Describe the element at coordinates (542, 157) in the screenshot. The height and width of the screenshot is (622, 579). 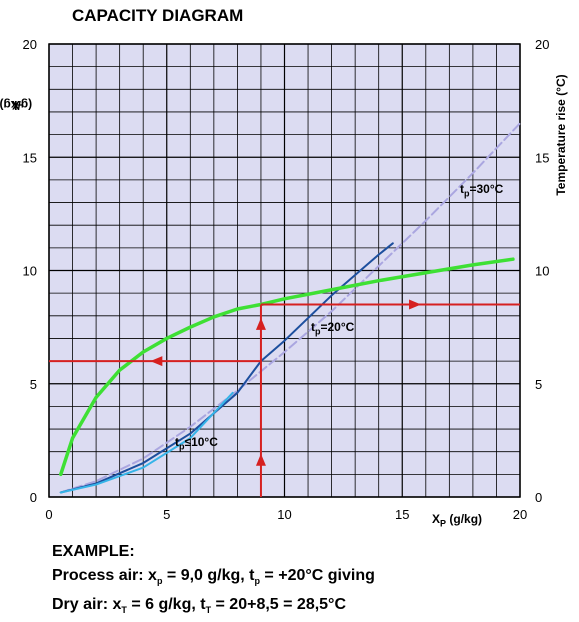
I see `y2-tick-label: 15` at that location.